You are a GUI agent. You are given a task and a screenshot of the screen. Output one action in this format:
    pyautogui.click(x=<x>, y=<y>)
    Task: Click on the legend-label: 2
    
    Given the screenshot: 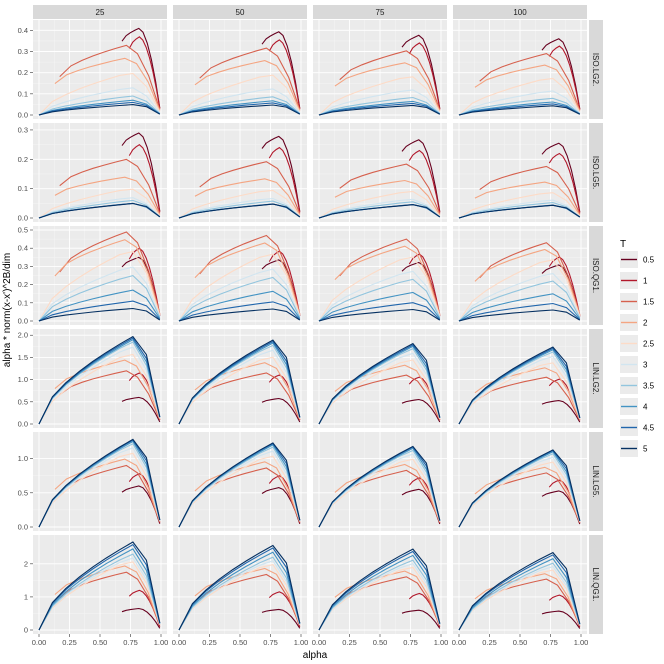 What is the action you would take?
    pyautogui.click(x=645, y=323)
    